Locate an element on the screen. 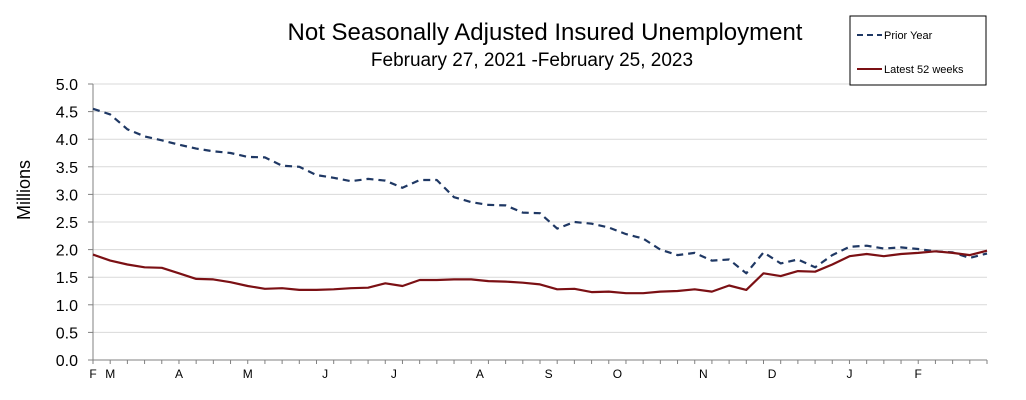 This screenshot has height=400, width=1026. legend-label-prior-year: Prior Year is located at coordinates (908, 36).